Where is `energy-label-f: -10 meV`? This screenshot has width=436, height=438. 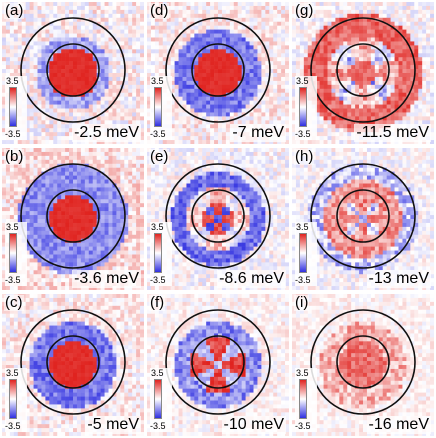 energy-label-f: -10 meV is located at coordinates (253, 425).